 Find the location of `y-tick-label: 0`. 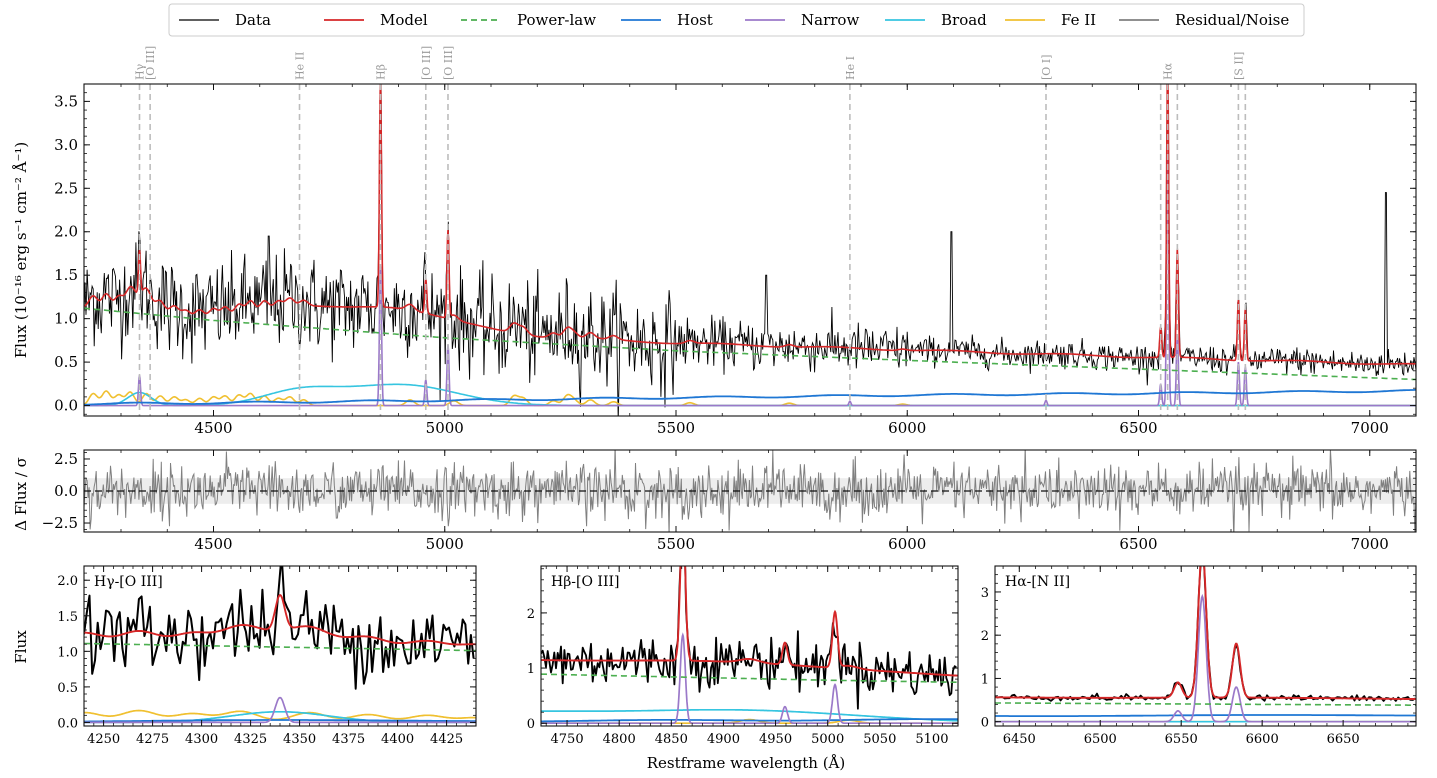

y-tick-label: 0 is located at coordinates (531, 724).